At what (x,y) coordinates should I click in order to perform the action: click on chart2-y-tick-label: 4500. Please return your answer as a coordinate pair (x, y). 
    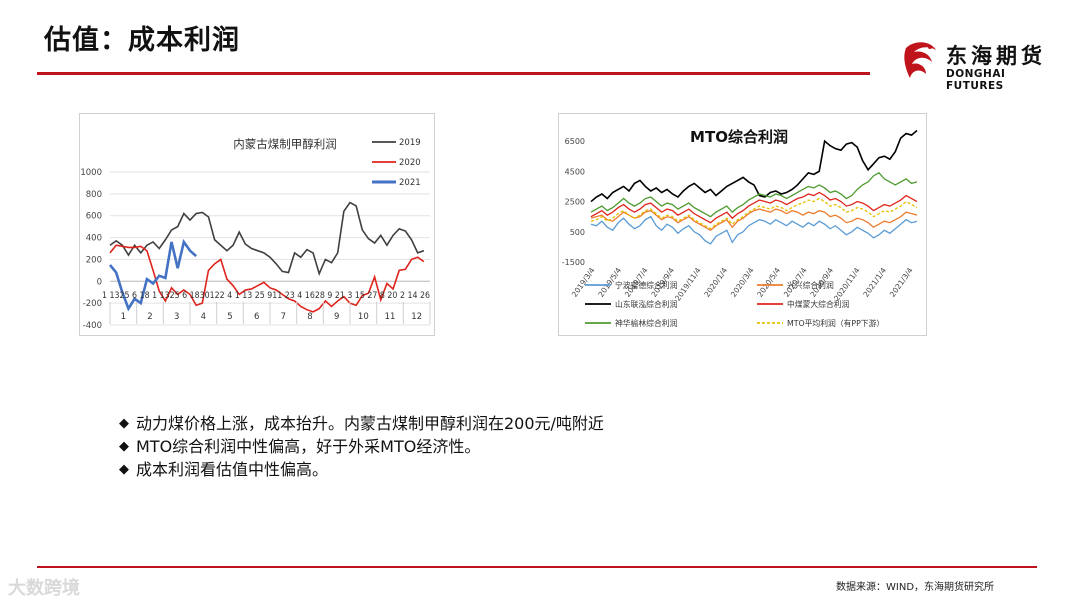
    Looking at the image, I should click on (575, 171).